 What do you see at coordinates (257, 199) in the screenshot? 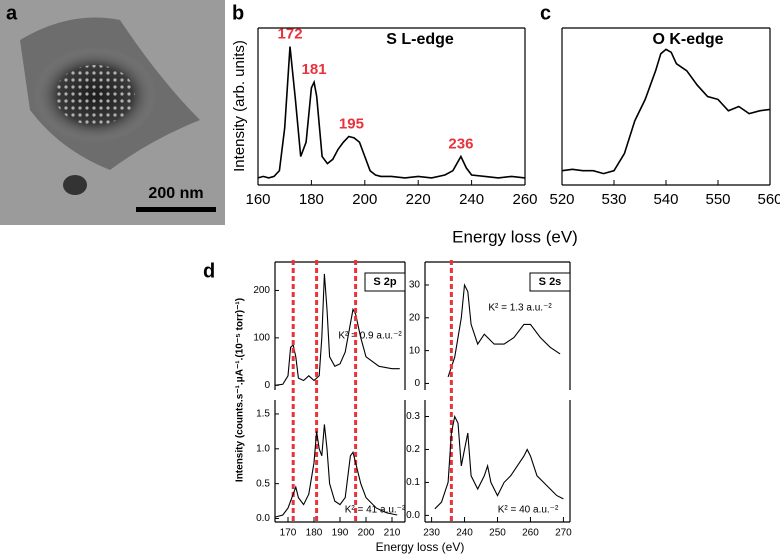
I see `x-tick-label: 160` at bounding box center [257, 199].